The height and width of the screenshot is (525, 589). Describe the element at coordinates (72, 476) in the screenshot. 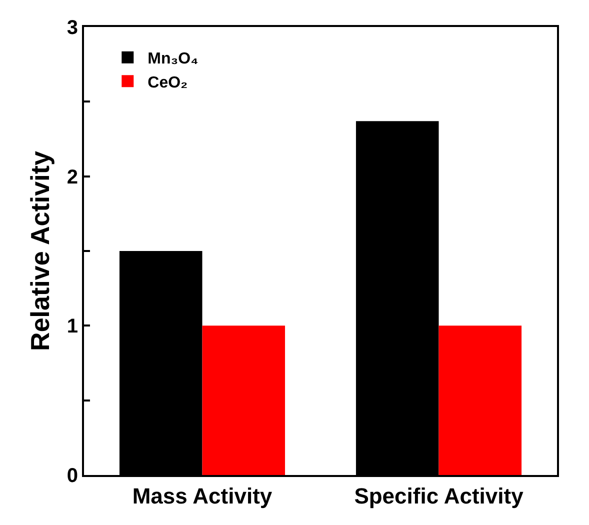

I see `y-tick-label: 0` at that location.